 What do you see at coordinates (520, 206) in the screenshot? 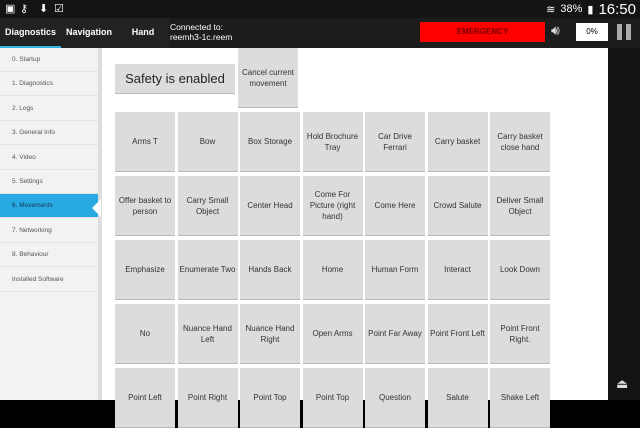
I see `movement-button: Deliver Small Object` at bounding box center [520, 206].